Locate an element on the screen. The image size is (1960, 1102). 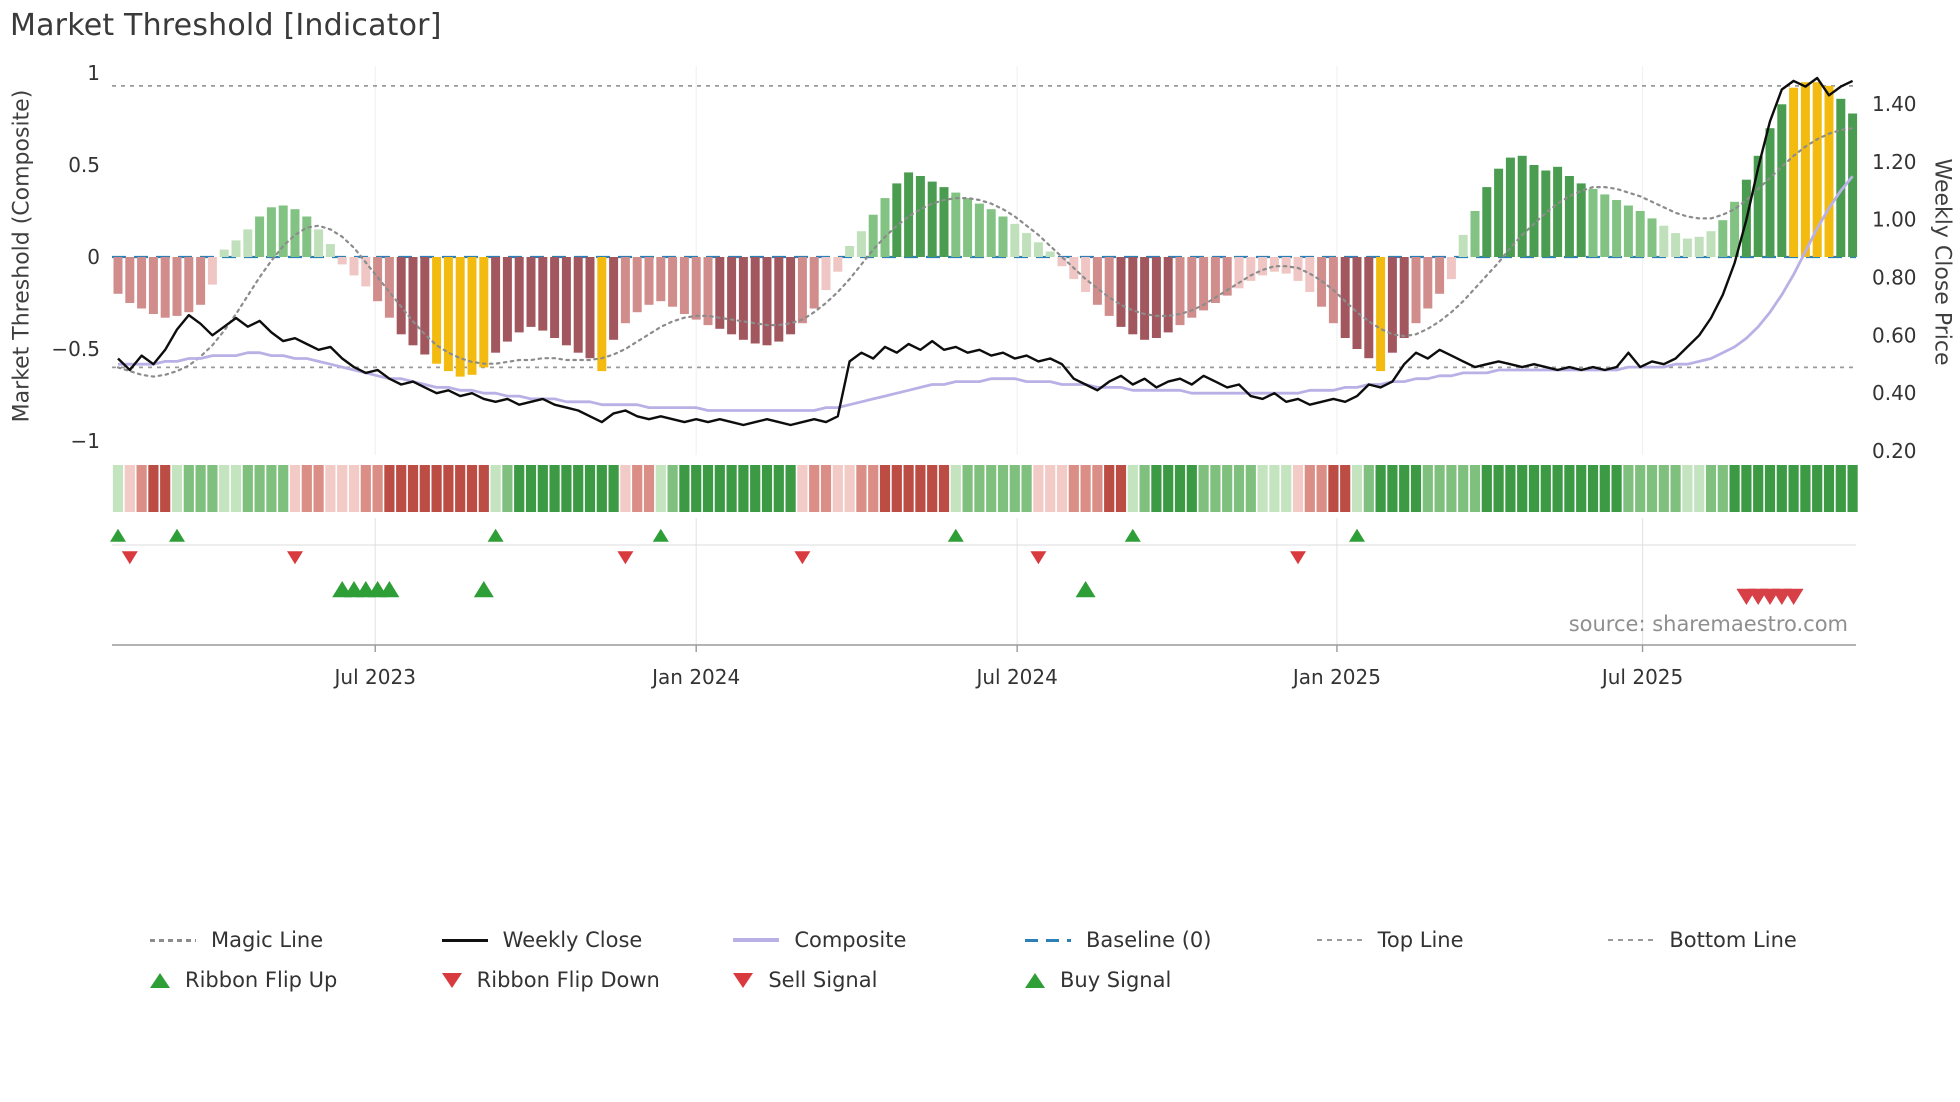
x-axis-tick-labels: Jul 2023 Jan 2024 Jul 2024 Jan 2025 Jul 2025 is located at coordinates (1008, 677).